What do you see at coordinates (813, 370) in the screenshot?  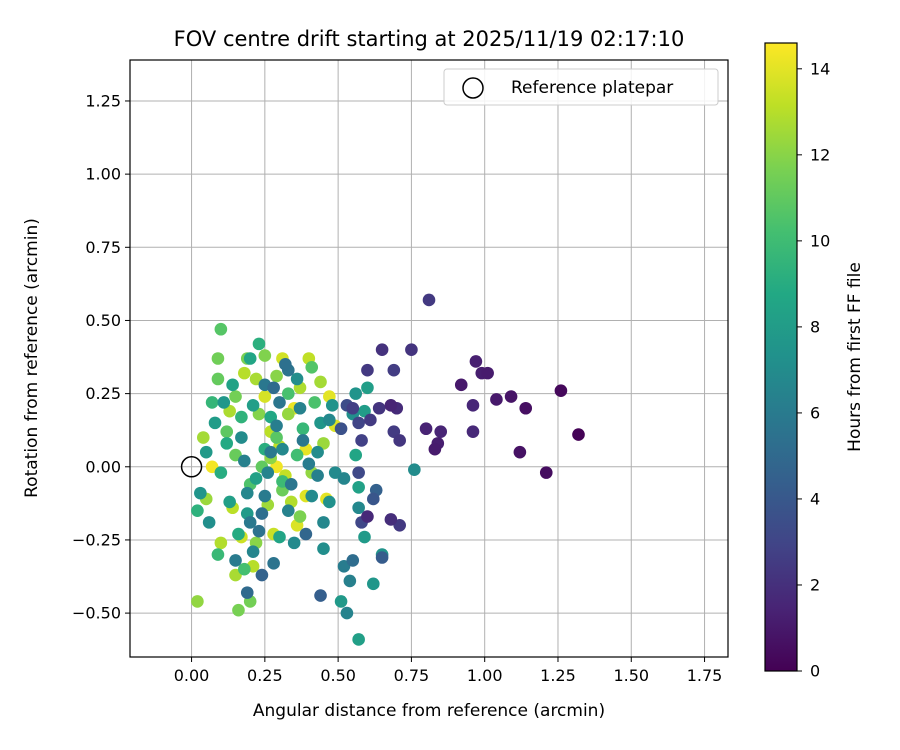 I see `colorbar-ticks: 0 2 4 6 8 10 12 14` at bounding box center [813, 370].